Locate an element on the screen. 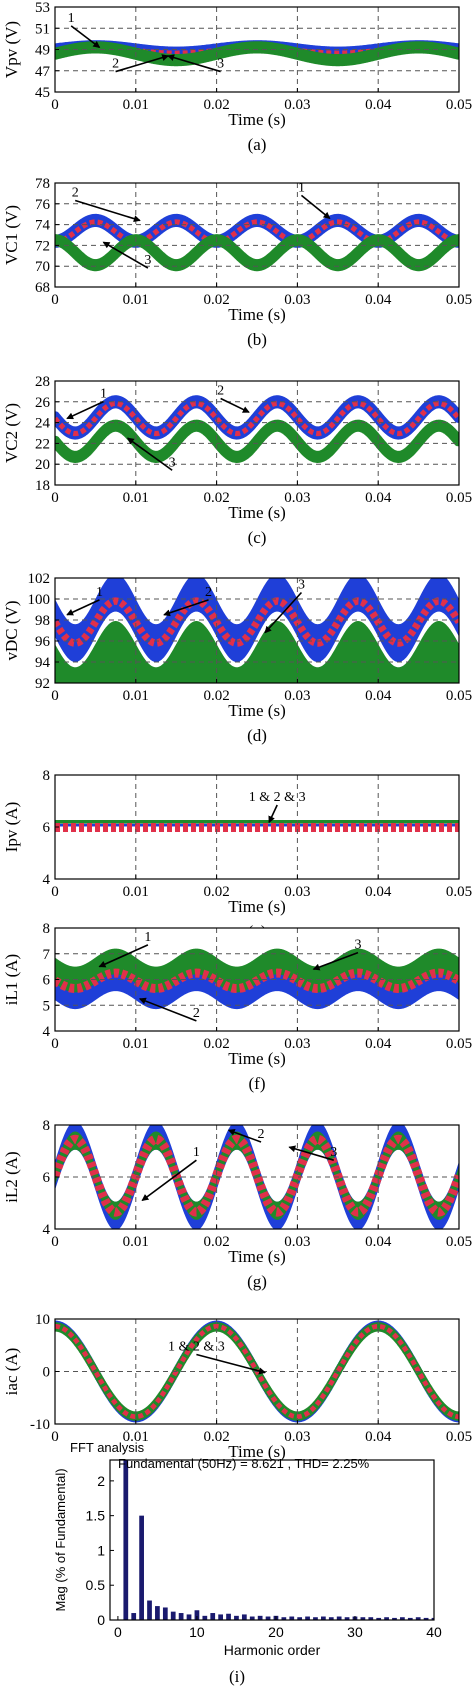 The image size is (474, 1689). y-tick-label: 18 is located at coordinates (42, 486).